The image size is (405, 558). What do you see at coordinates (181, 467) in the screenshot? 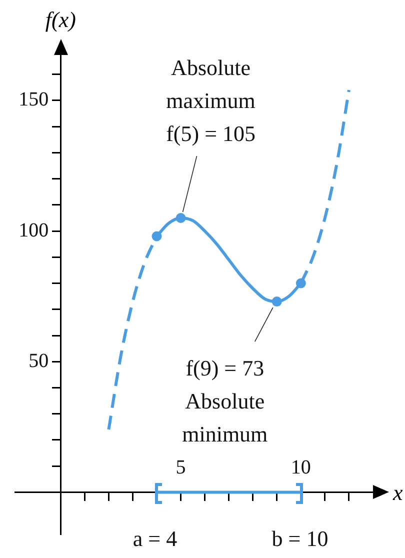
I see `x-tick-label: 5` at bounding box center [181, 467].